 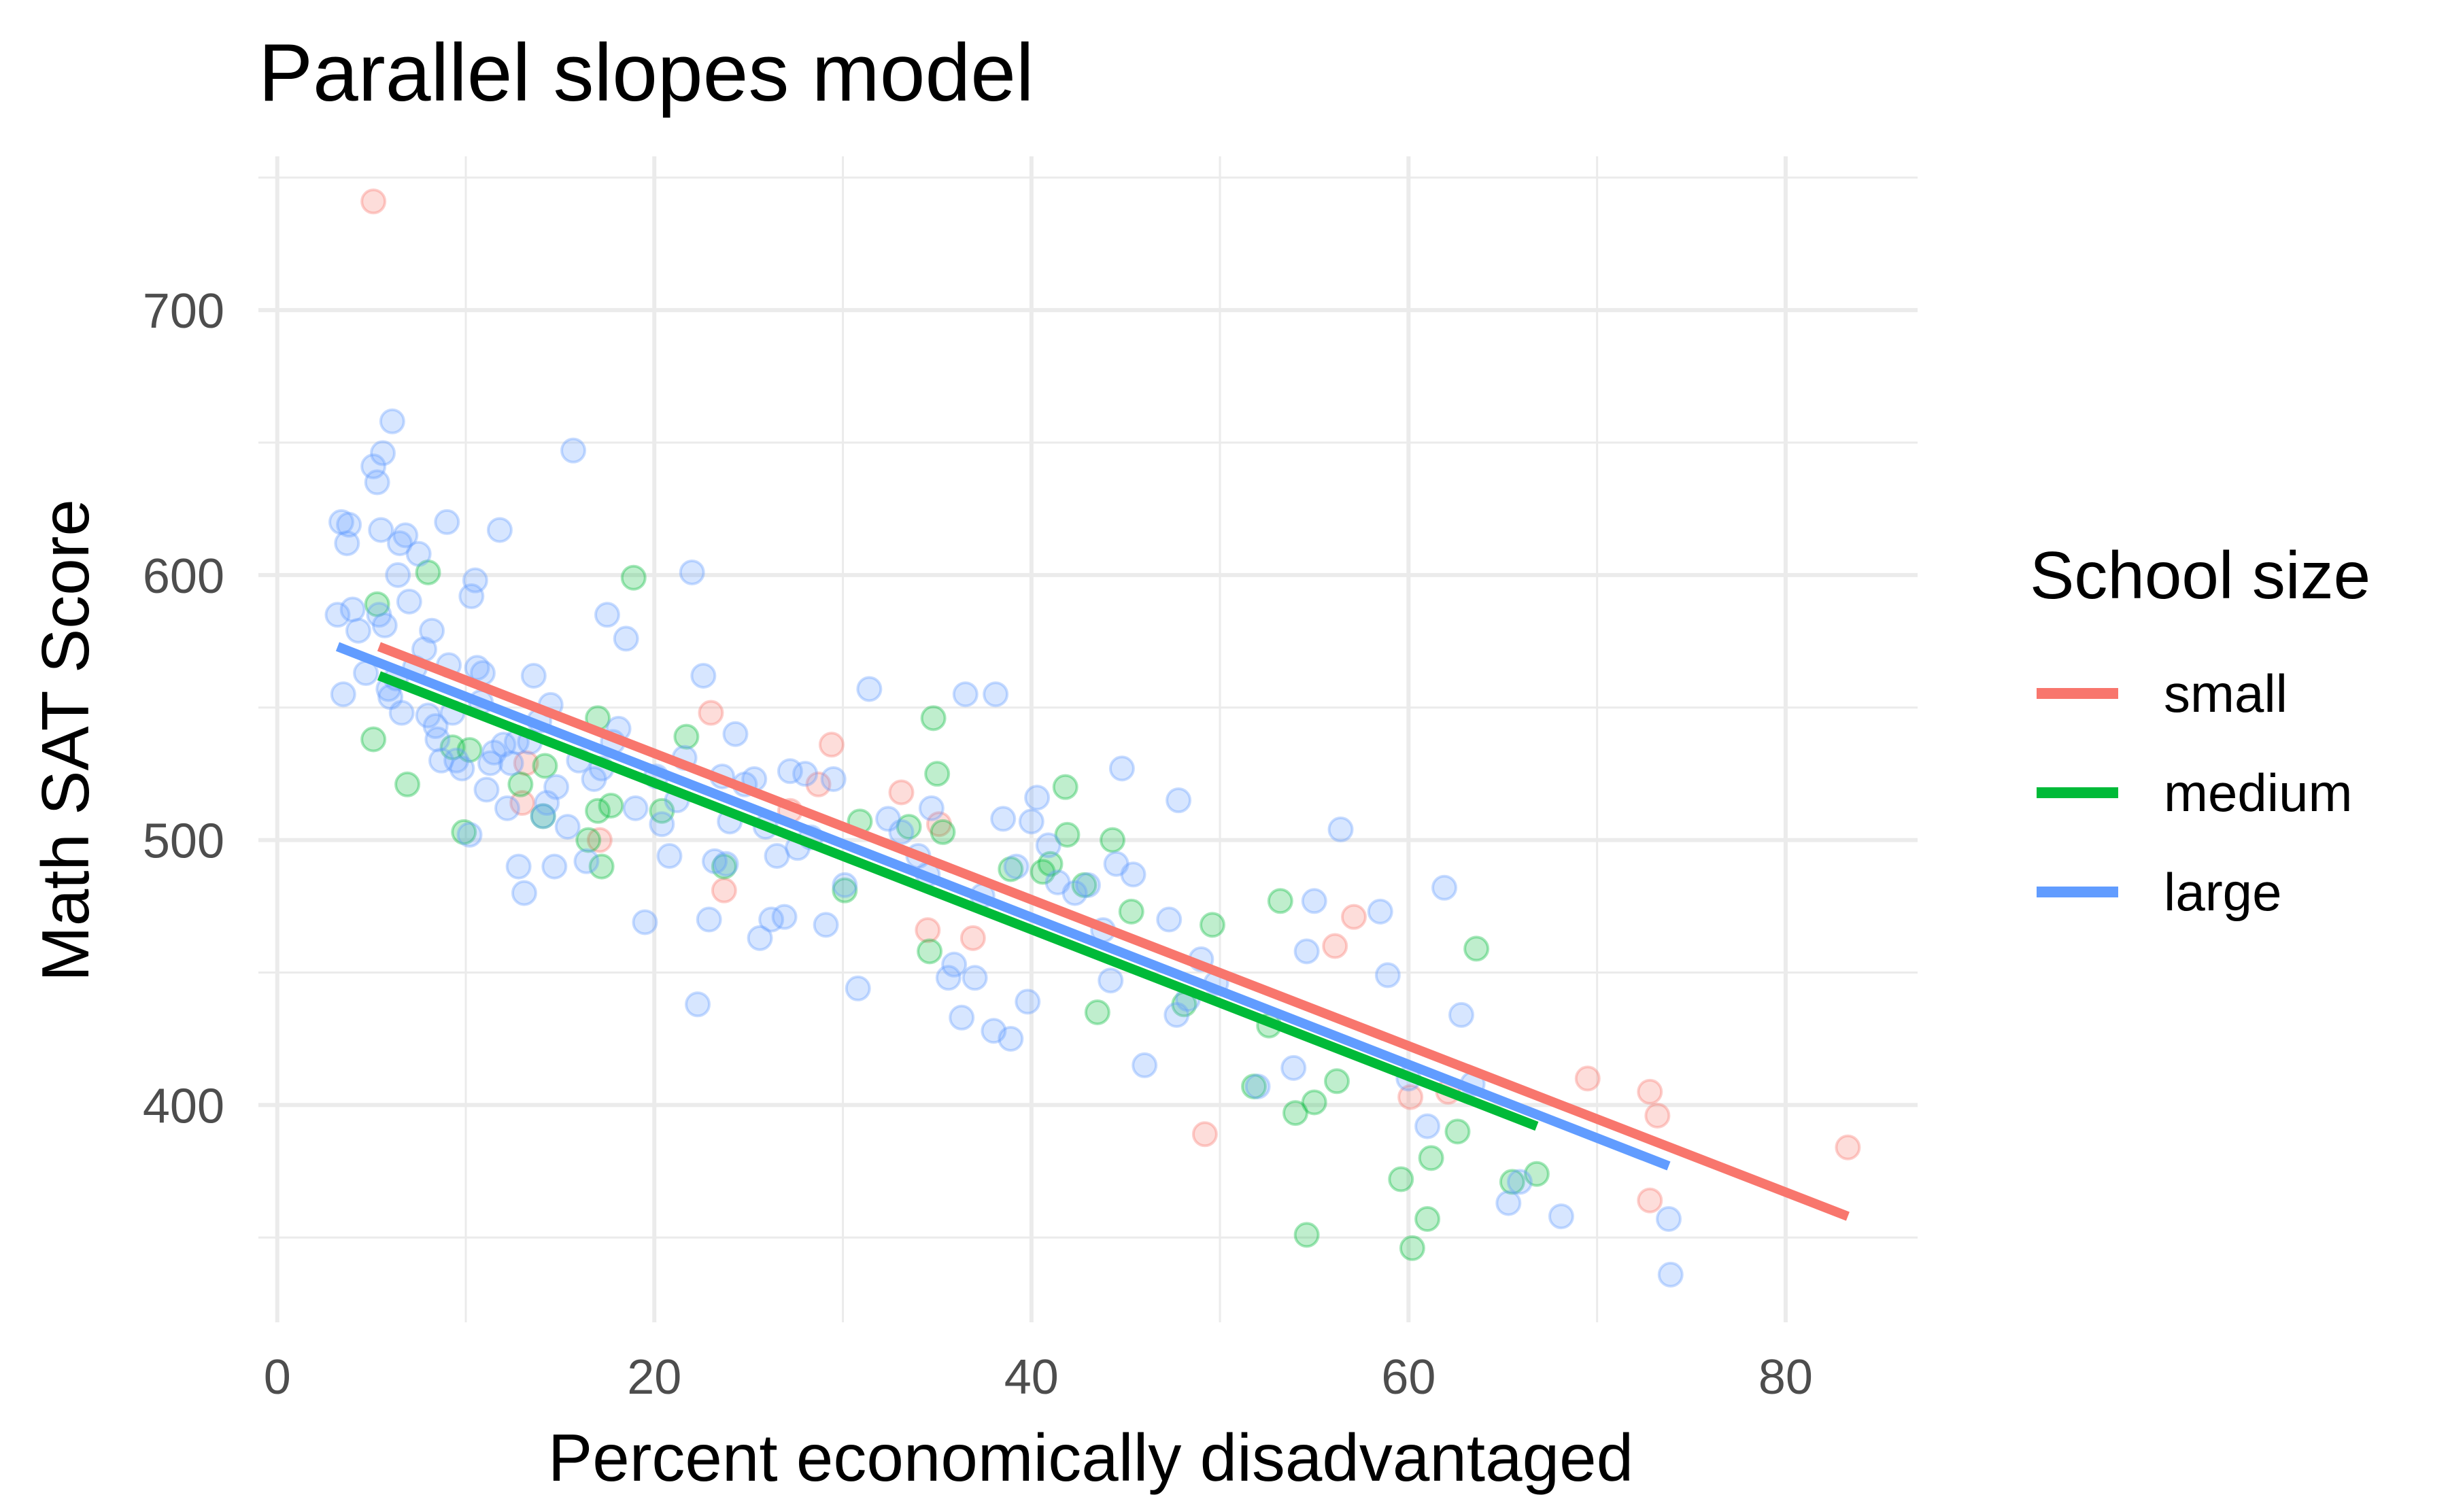 What do you see at coordinates (958, 901) in the screenshot?
I see `fit-line-medium` at bounding box center [958, 901].